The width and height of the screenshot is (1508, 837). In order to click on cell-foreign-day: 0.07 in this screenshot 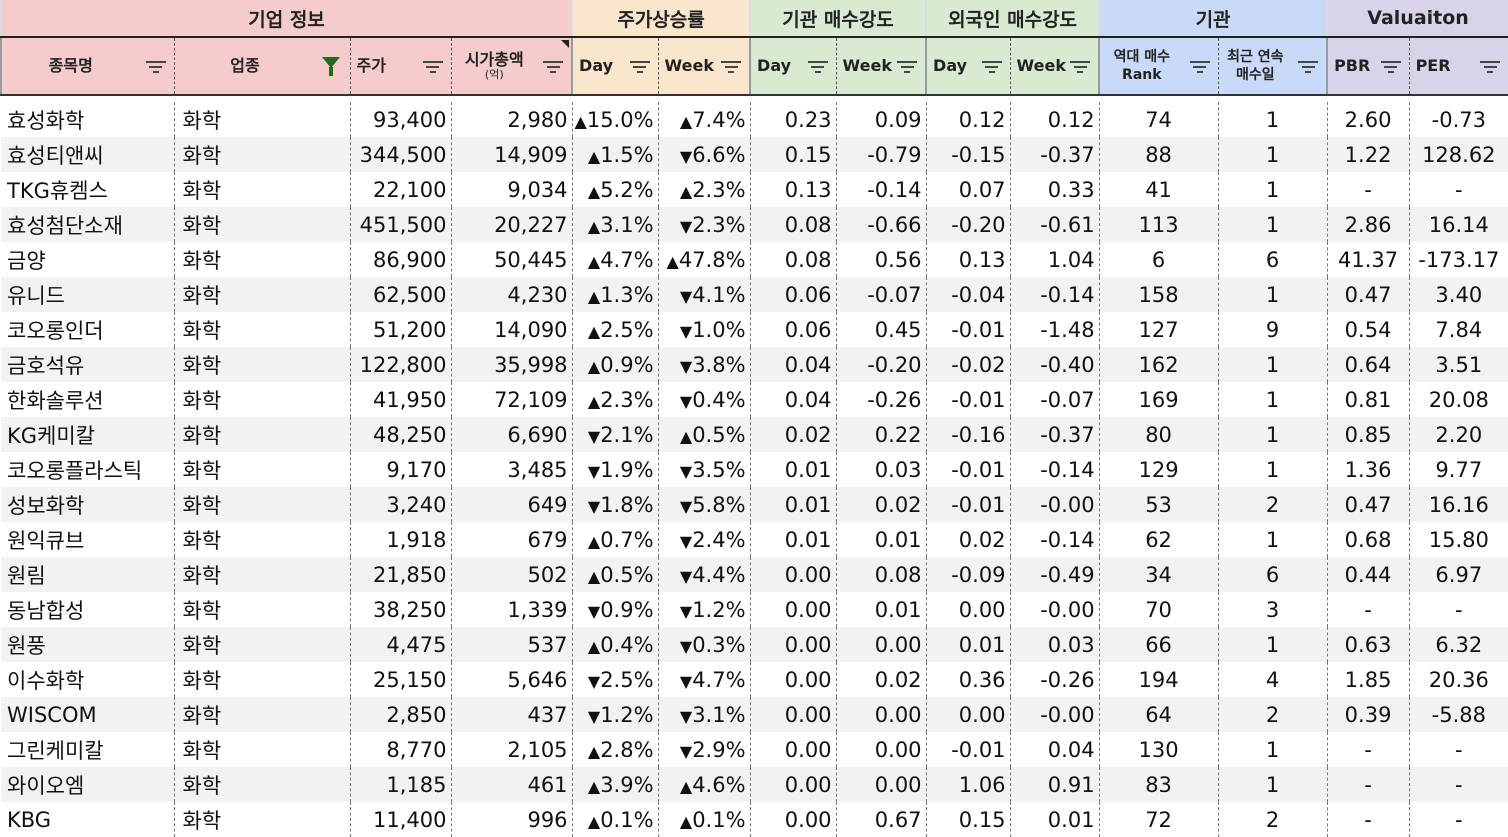, I will do `click(968, 189)`.